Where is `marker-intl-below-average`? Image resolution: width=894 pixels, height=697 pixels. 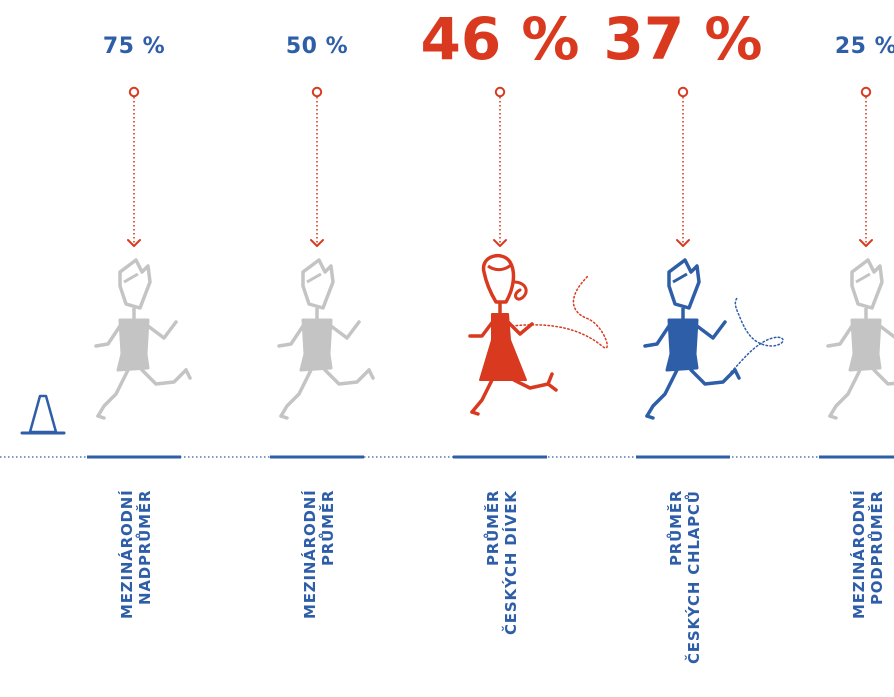 marker-intl-below-average is located at coordinates (856, 272).